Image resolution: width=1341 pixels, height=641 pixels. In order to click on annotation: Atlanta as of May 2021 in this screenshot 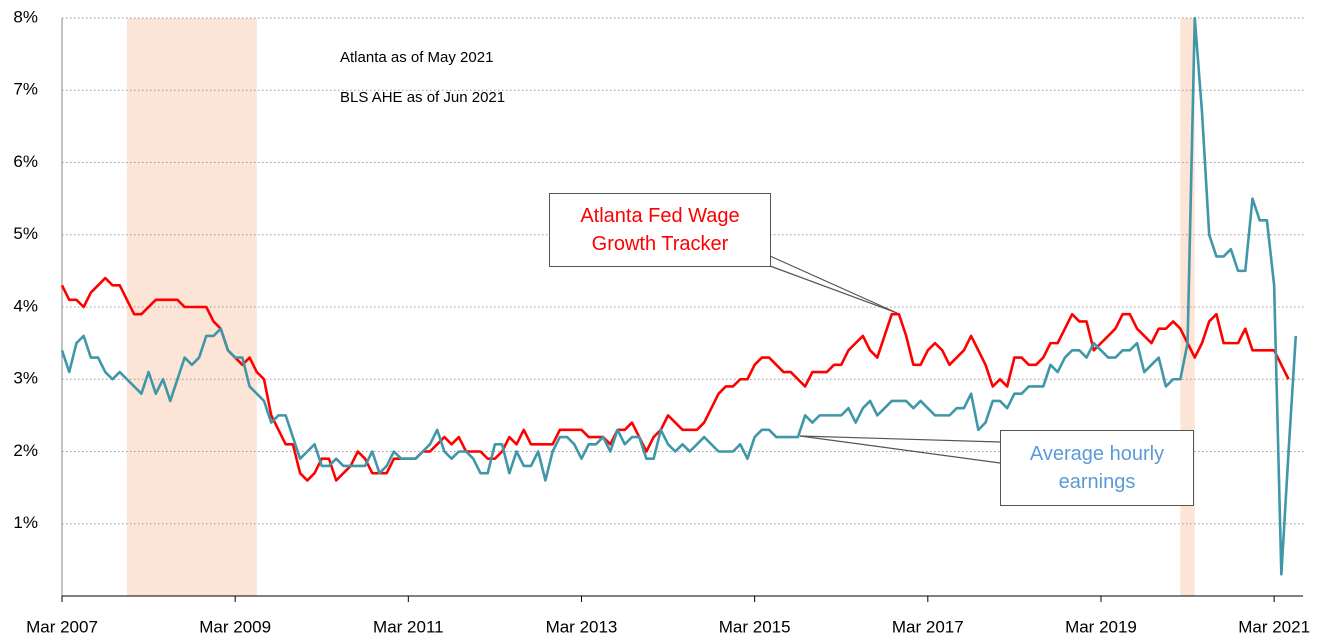, I will do `click(416, 57)`.